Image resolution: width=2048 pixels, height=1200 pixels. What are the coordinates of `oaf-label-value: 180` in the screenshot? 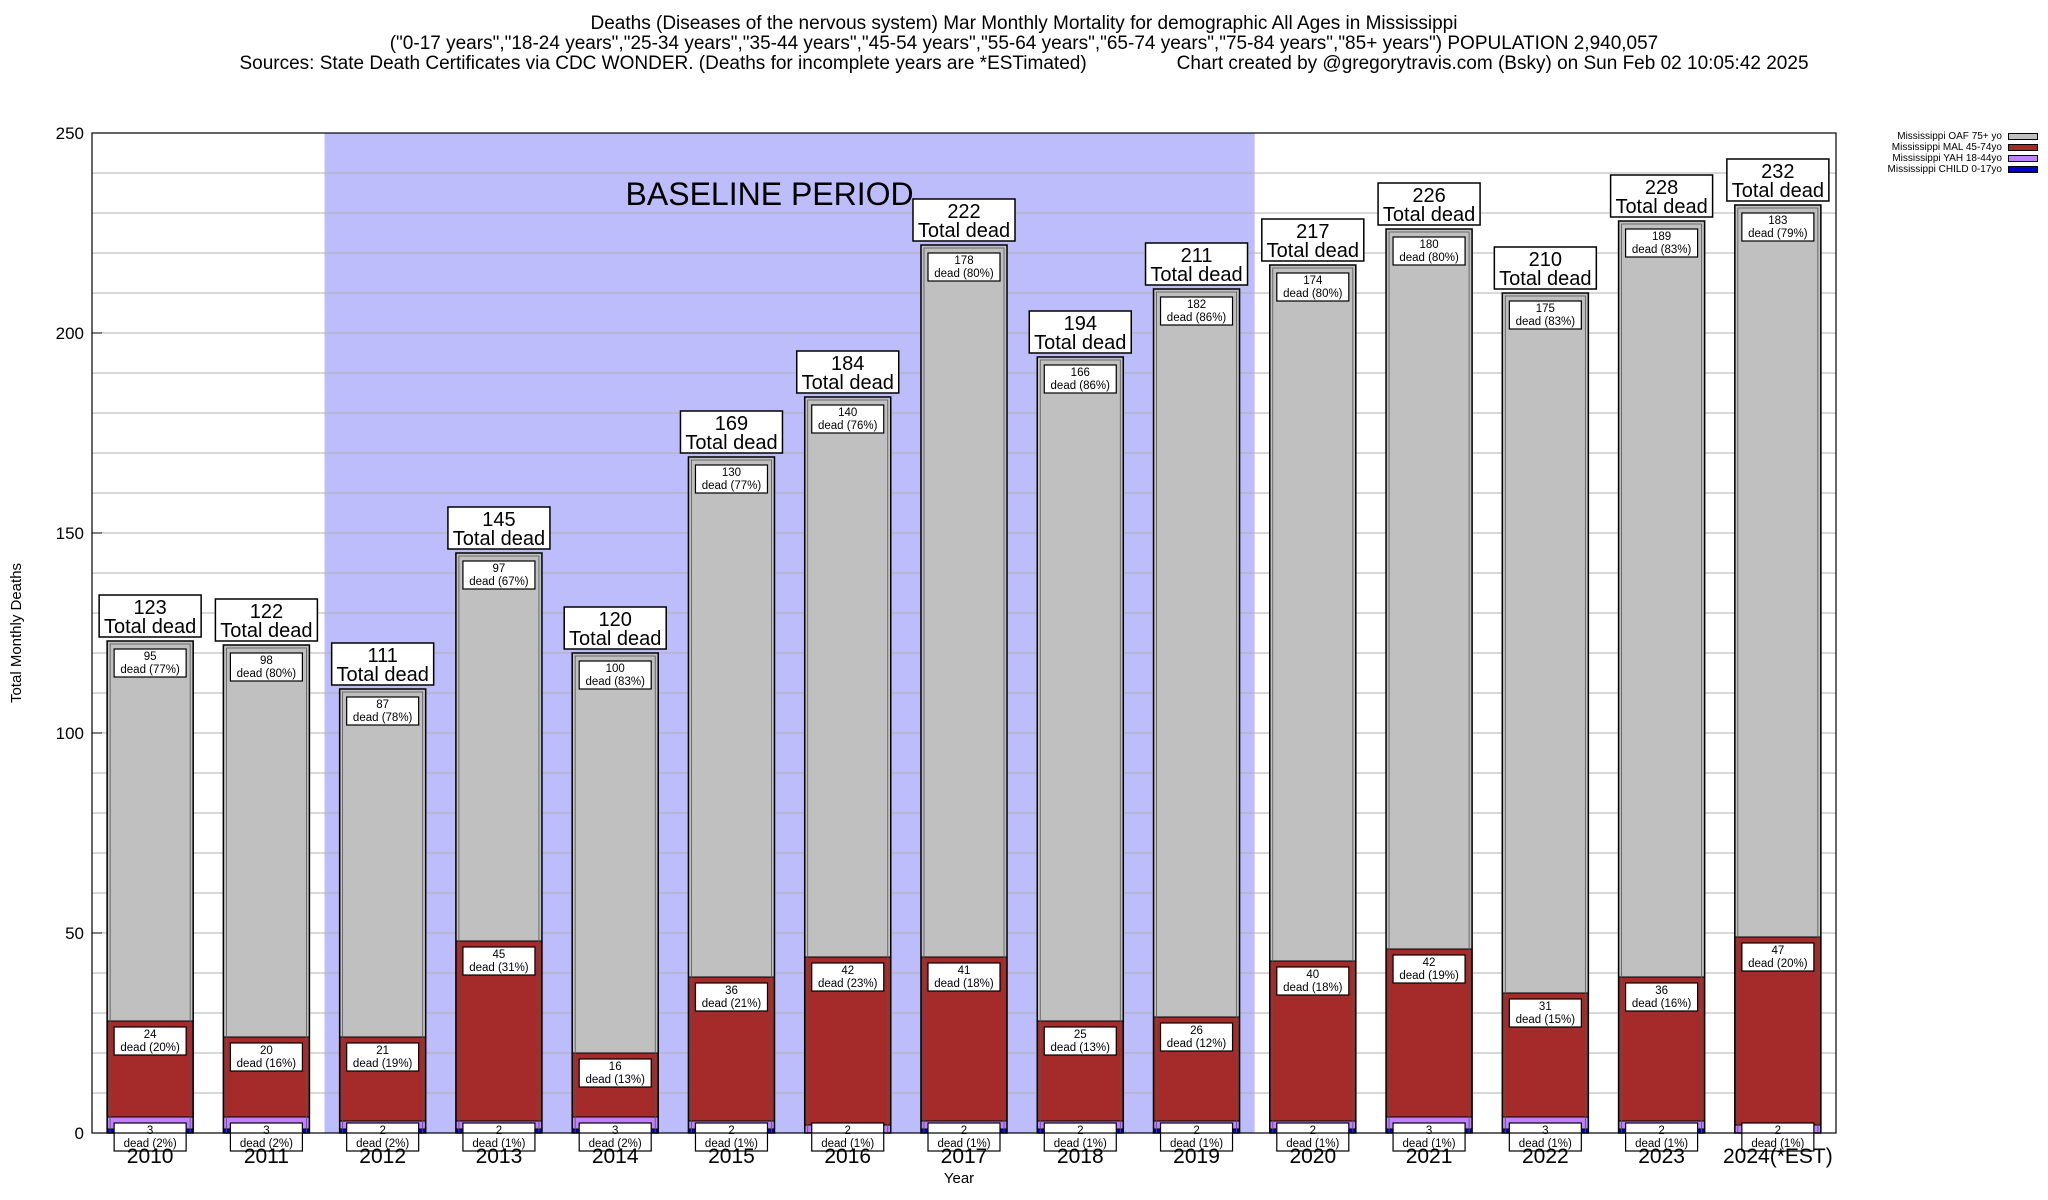 It's located at (1428, 245).